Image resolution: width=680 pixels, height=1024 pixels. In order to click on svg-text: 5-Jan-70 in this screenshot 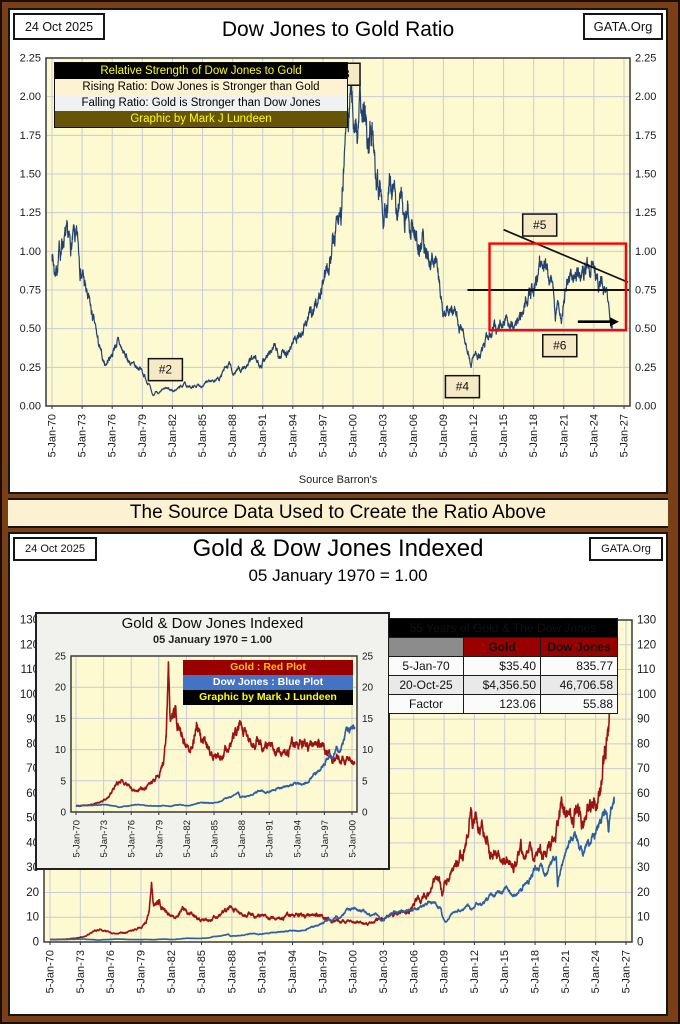, I will do `click(77, 839)`.